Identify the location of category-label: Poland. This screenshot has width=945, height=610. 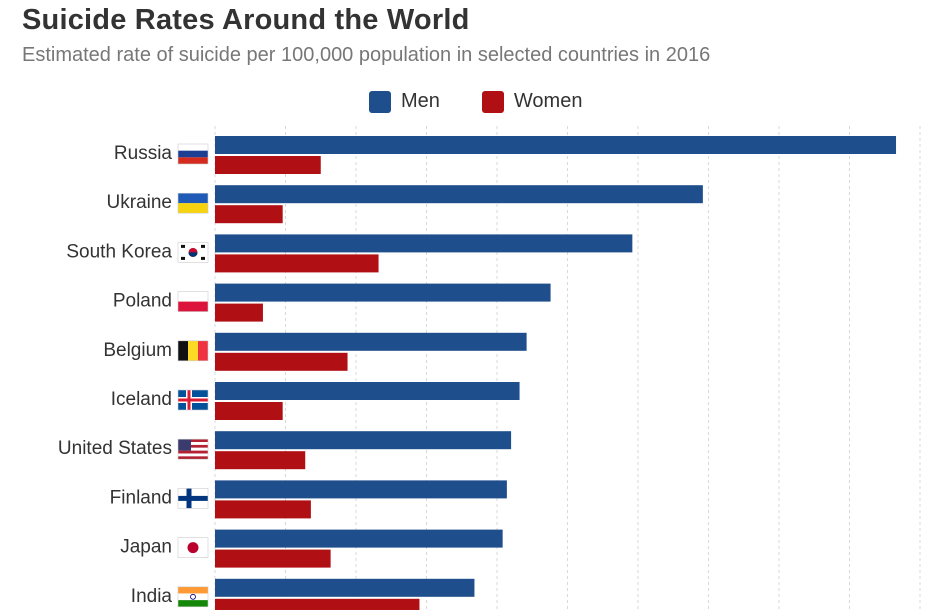
(142, 301).